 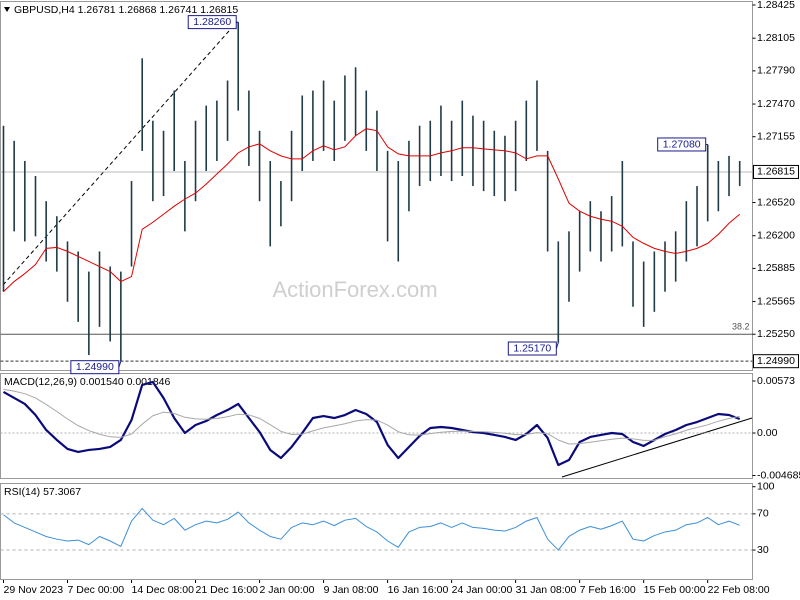 What do you see at coordinates (482, 590) in the screenshot?
I see `x-tick-label: 24 Jan 00:00` at bounding box center [482, 590].